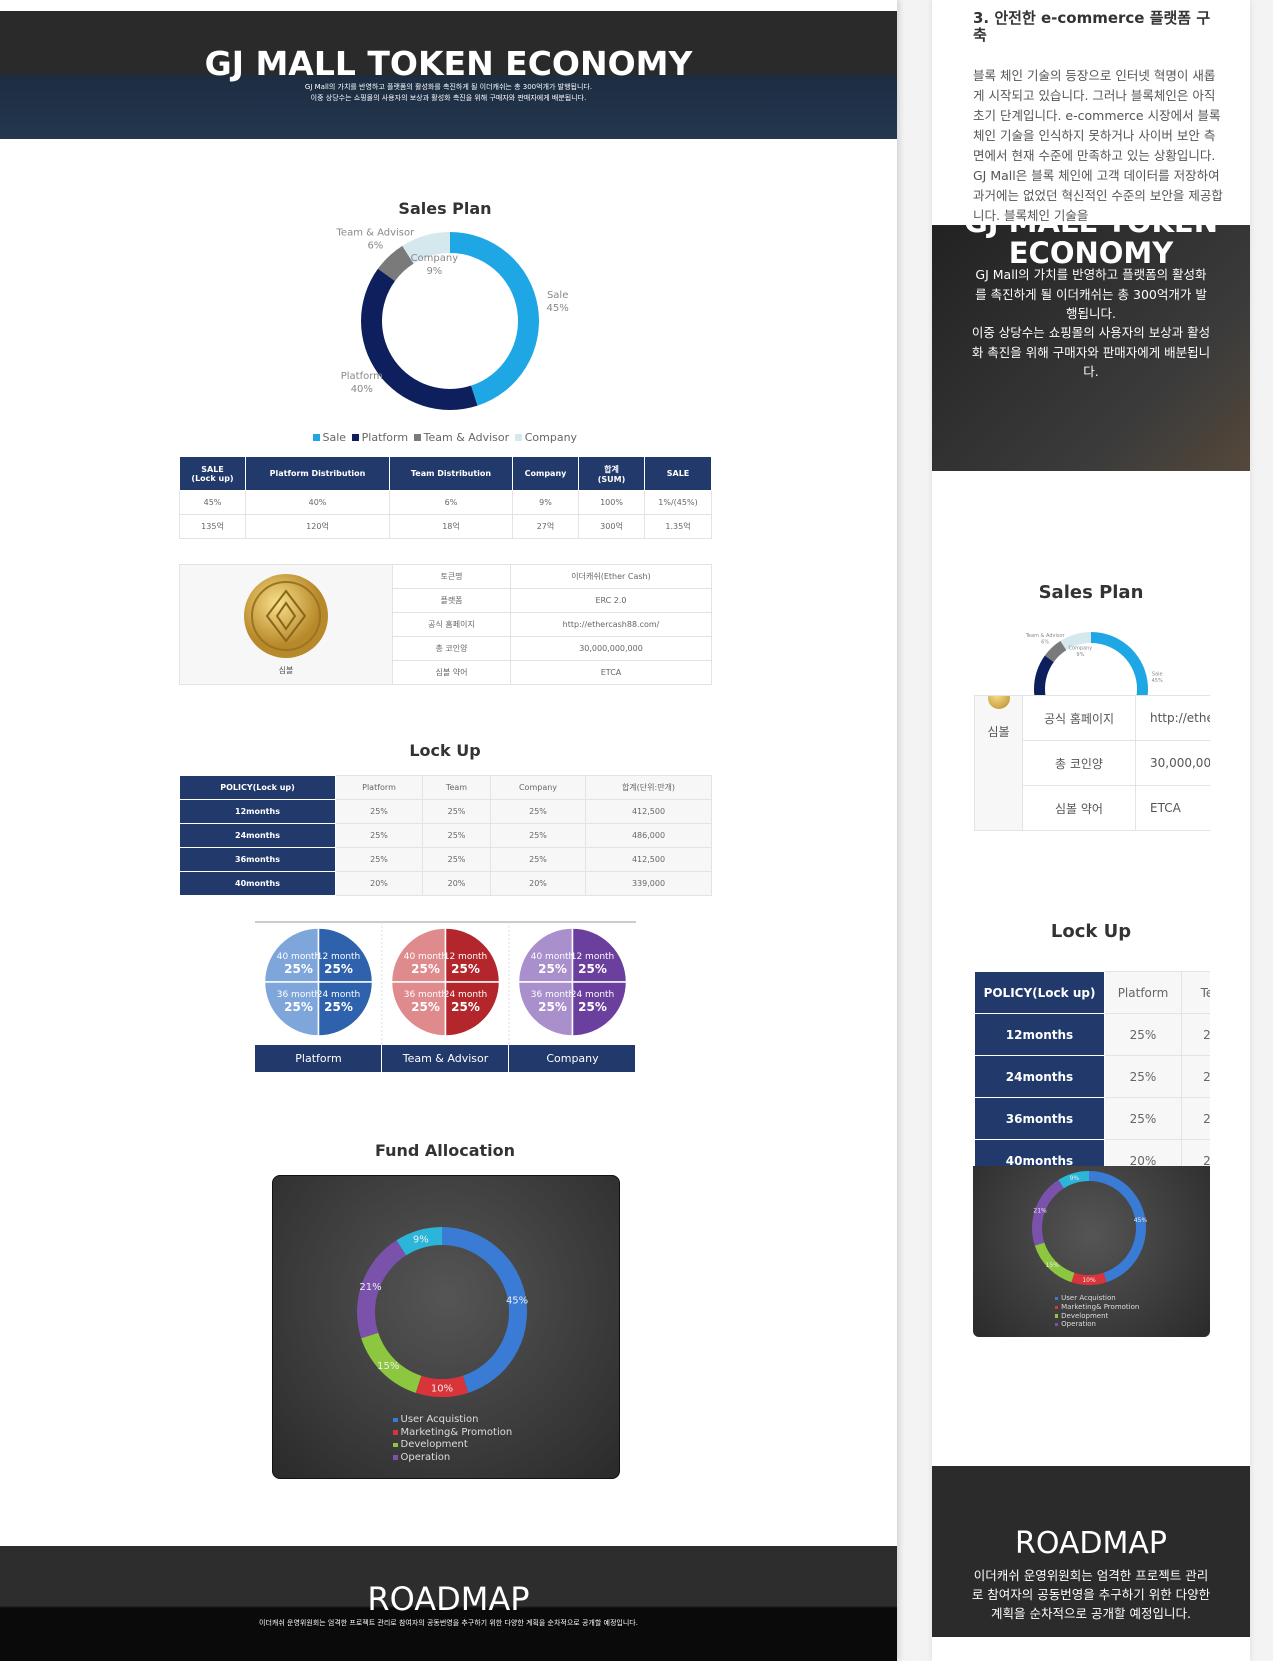 The width and height of the screenshot is (1273, 1661). I want to click on cell: 심볼 약어, so click(1079, 808).